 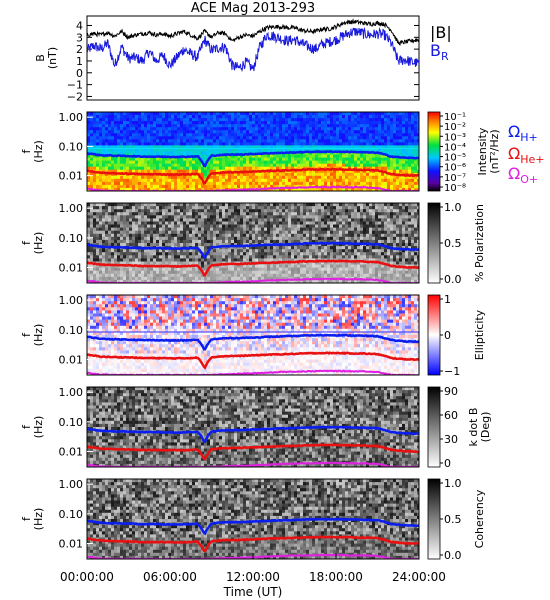 What do you see at coordinates (253, 8) in the screenshot?
I see `chart-title: ACE Mag 2013-293` at bounding box center [253, 8].